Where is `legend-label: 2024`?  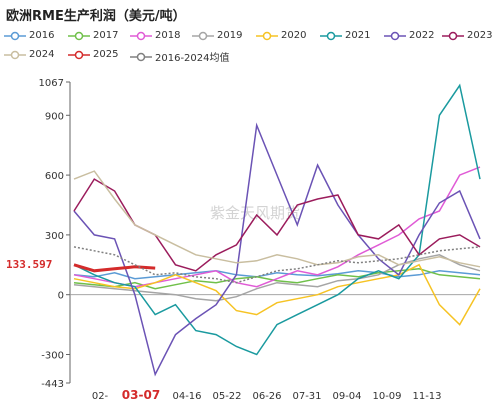 legend-label: 2024 is located at coordinates (42, 54).